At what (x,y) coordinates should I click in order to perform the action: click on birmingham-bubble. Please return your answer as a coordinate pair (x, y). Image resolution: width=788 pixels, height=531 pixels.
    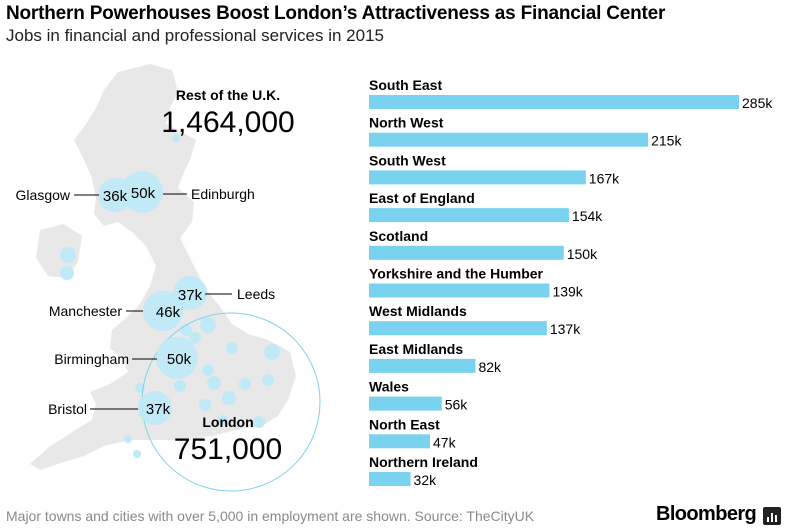
    Looking at the image, I should click on (177, 358).